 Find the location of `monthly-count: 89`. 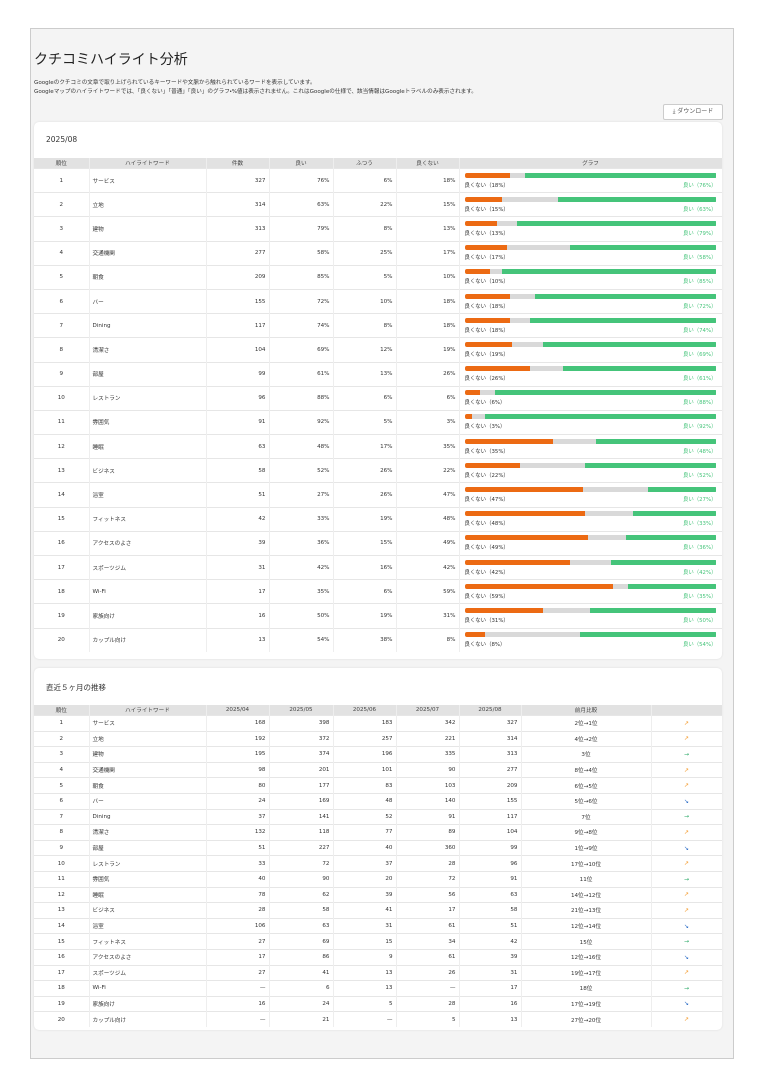

monthly-count: 89 is located at coordinates (428, 832).